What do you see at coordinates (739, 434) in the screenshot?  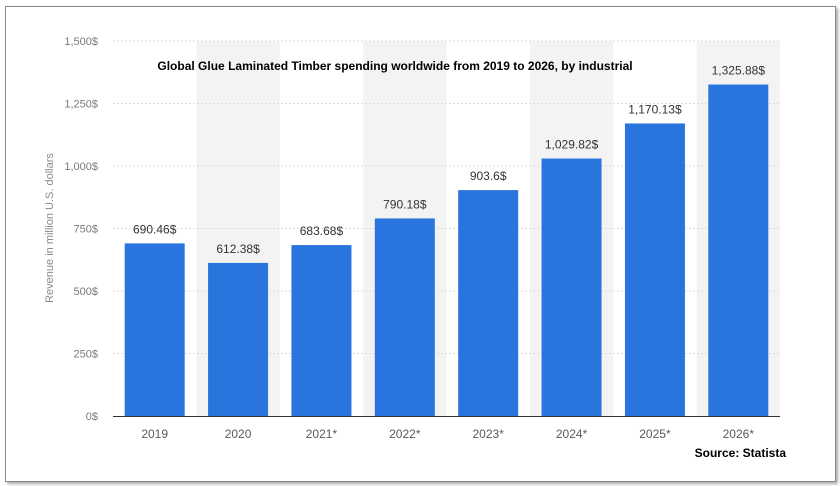 I see `x-tick-label: 2026*` at bounding box center [739, 434].